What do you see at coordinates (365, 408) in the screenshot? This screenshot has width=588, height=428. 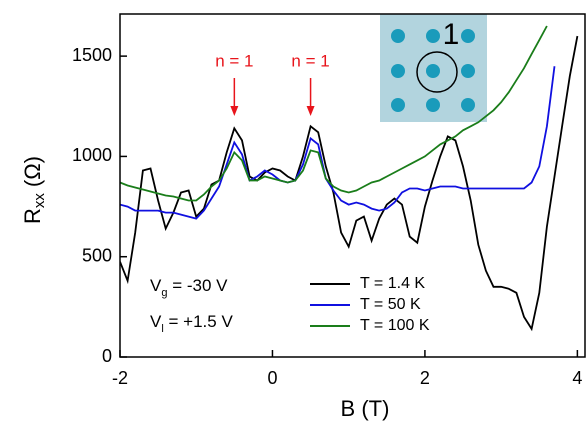 I see `x-axis-title: B (T)` at bounding box center [365, 408].